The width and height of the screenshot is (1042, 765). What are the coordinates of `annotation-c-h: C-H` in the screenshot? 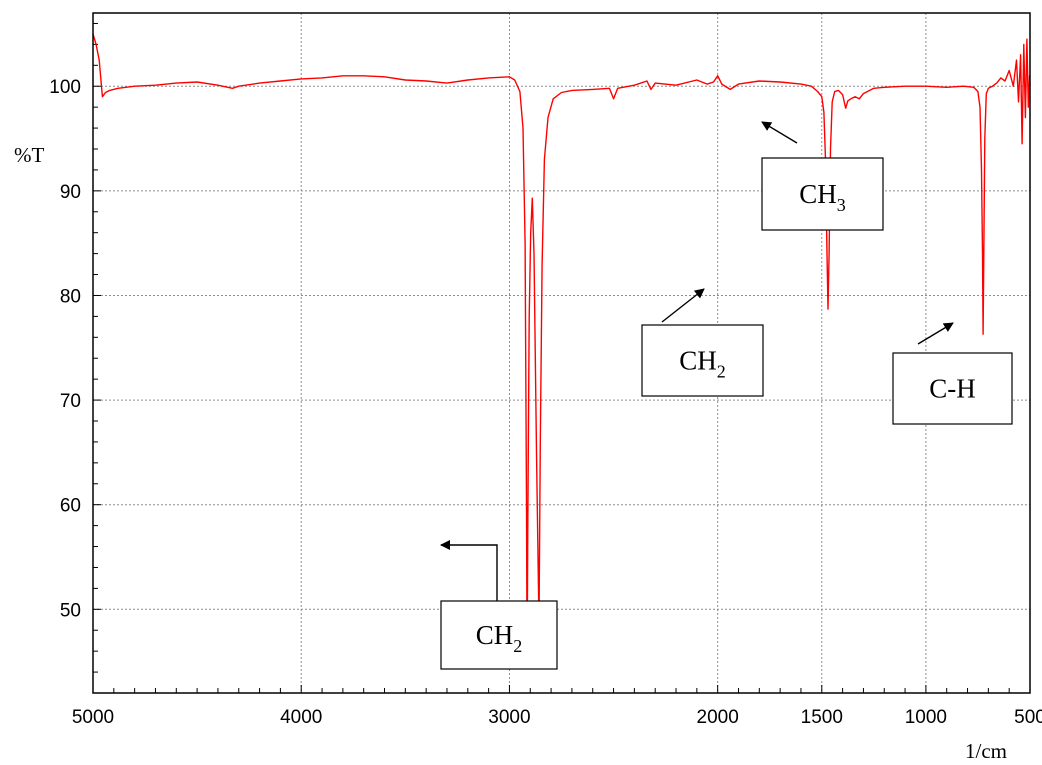 It's located at (952, 373).